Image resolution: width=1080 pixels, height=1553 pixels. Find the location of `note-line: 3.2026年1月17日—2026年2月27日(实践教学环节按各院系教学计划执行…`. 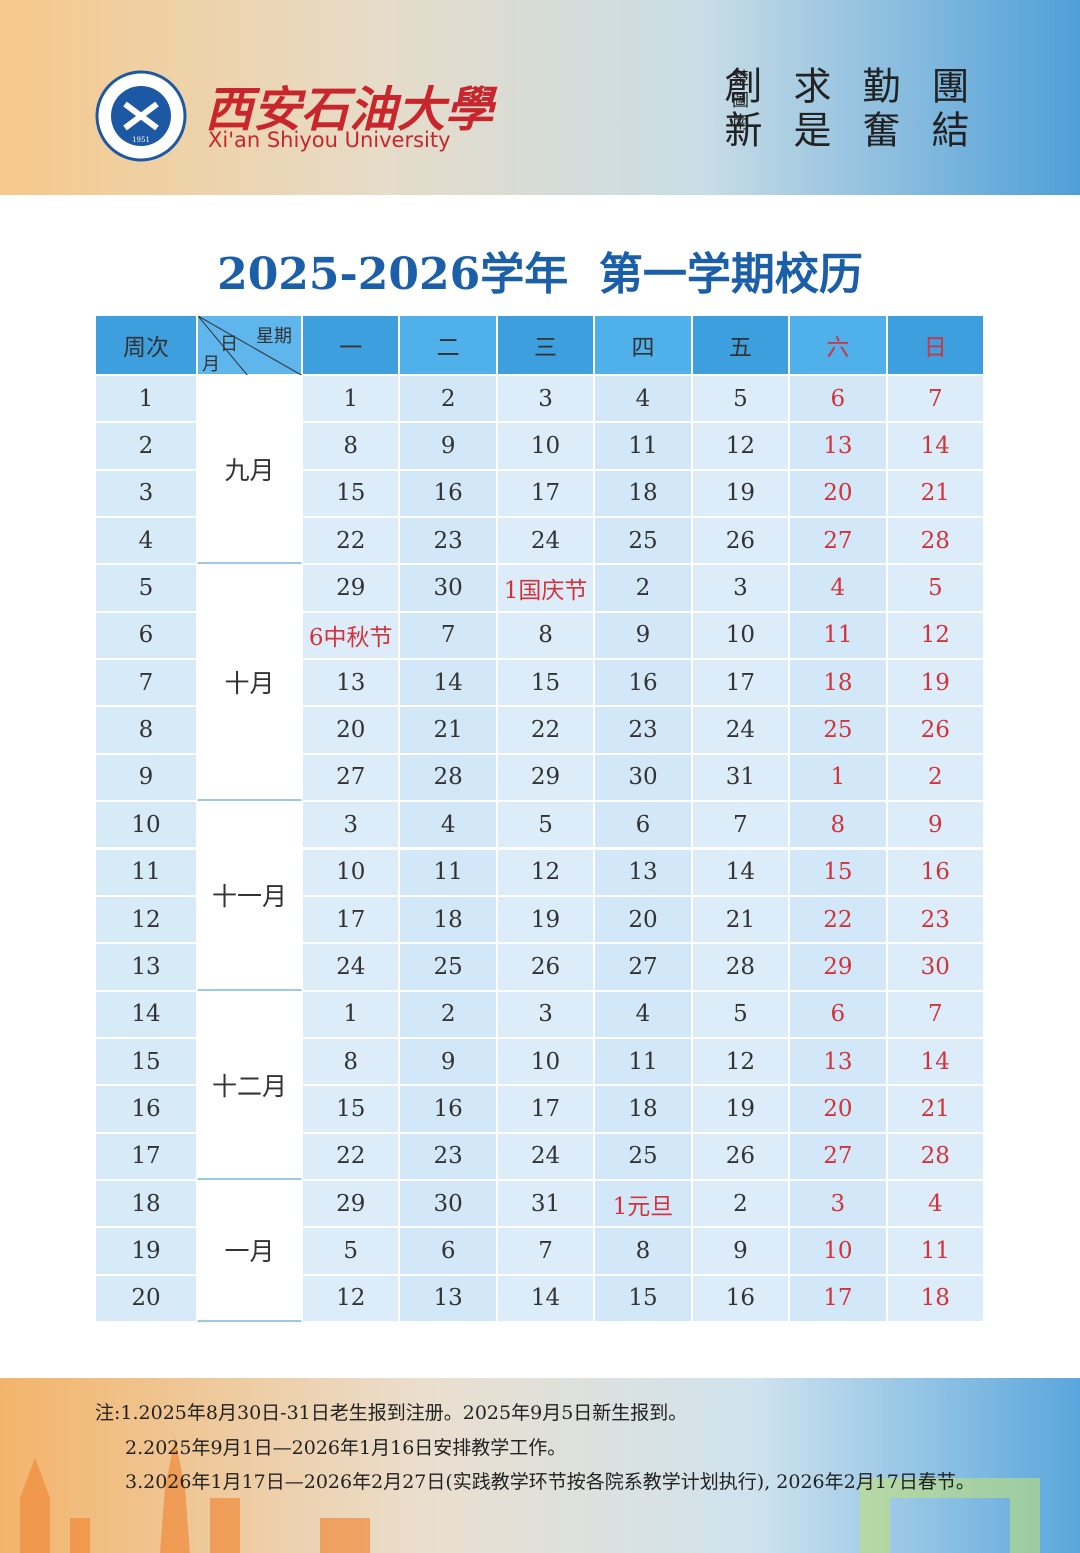

note-line: 3.2026年1月17日—2026年2月27日(实践教学环节按各院系教学计划执行… is located at coordinates (535, 1482).